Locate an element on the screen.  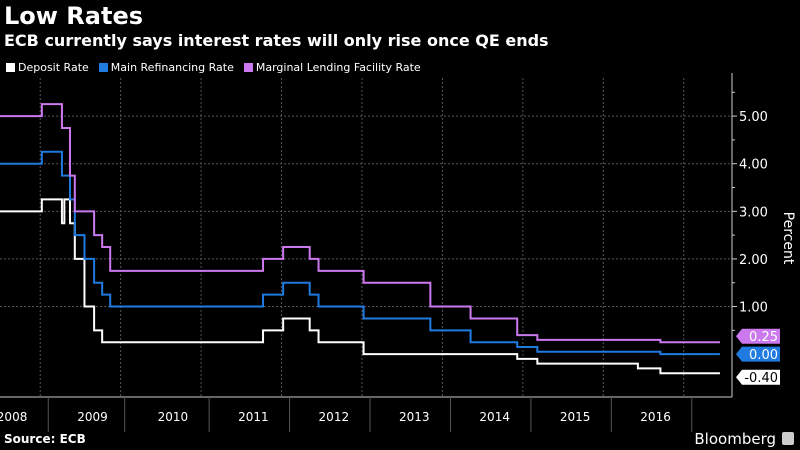
legend-item-main-refinancing: Main Refinancing Rate is located at coordinates (166, 67).